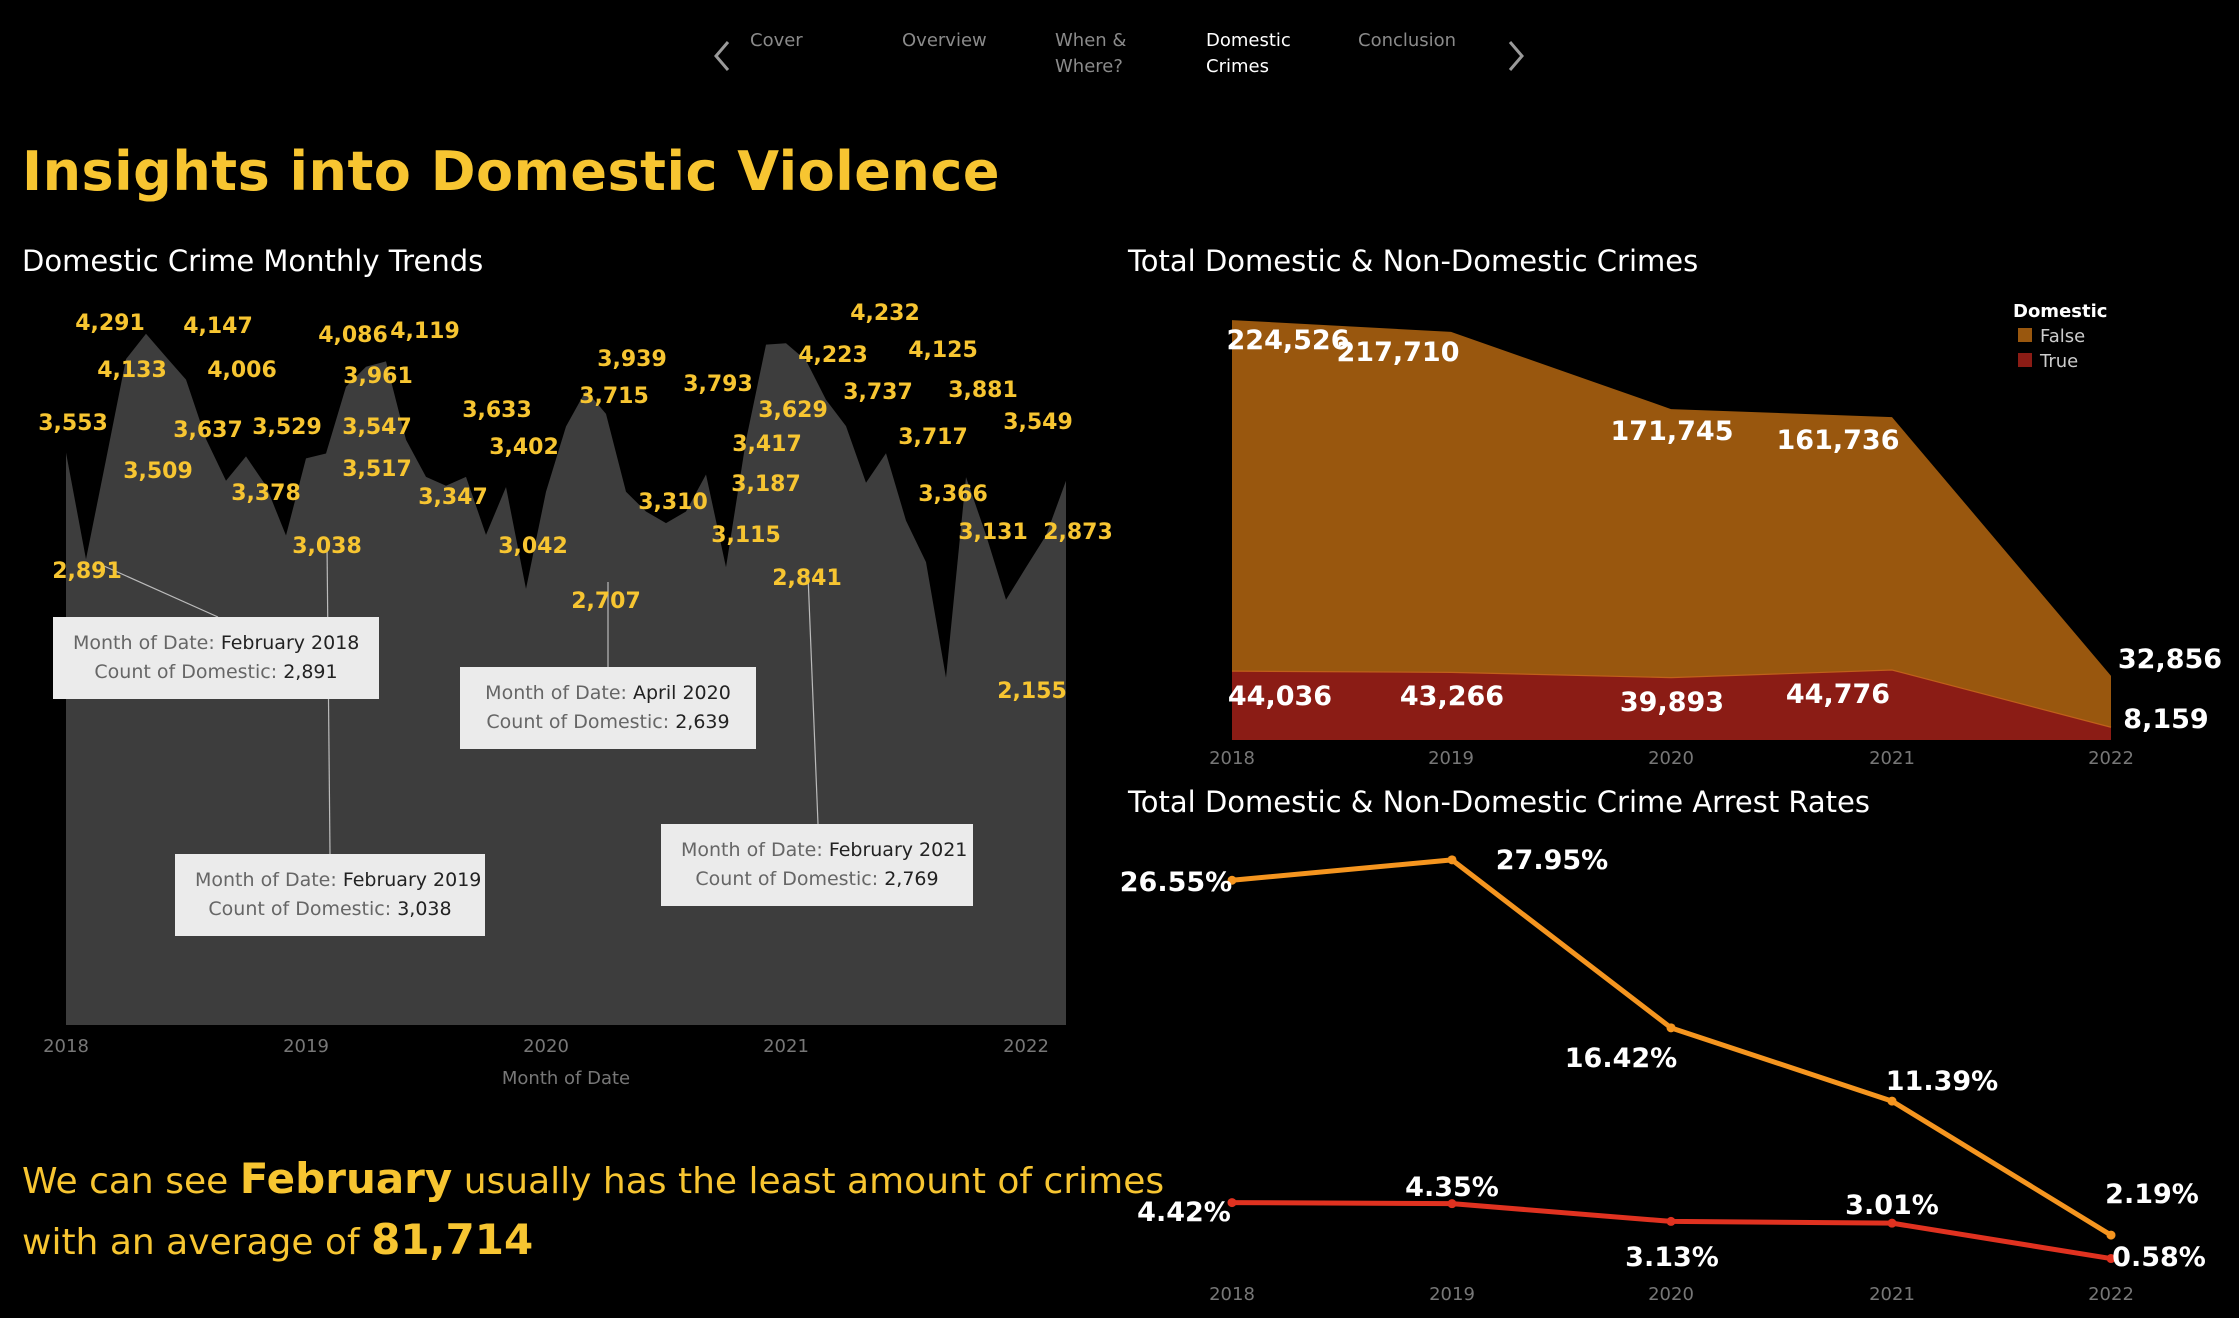 The height and width of the screenshot is (1318, 2239). What do you see at coordinates (793, 410) in the screenshot?
I see `data-label: 3,629` at bounding box center [793, 410].